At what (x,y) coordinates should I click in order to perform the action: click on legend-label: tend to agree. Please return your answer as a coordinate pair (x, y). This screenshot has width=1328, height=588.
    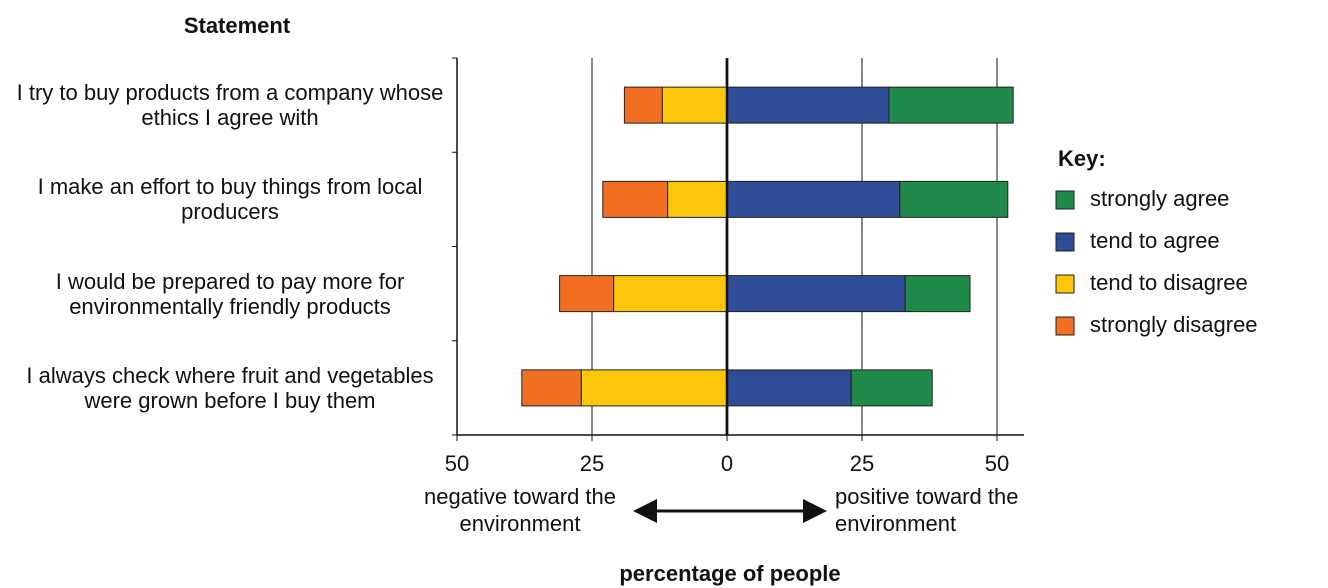
    Looking at the image, I should click on (1155, 240).